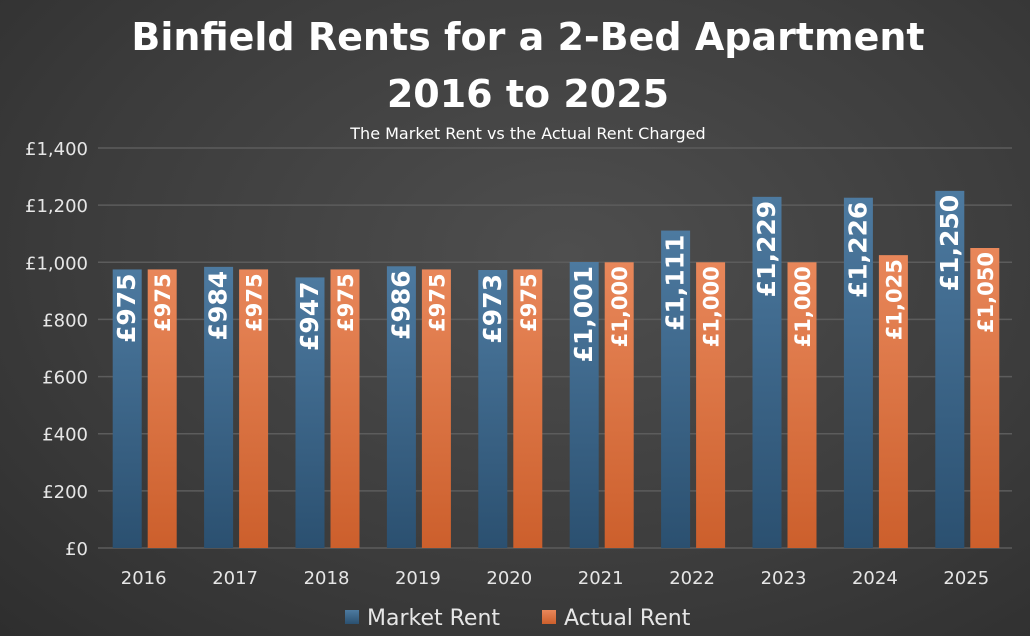 This screenshot has width=1030, height=636. Describe the element at coordinates (583, 314) in the screenshot. I see `data-label: £1,001` at that location.